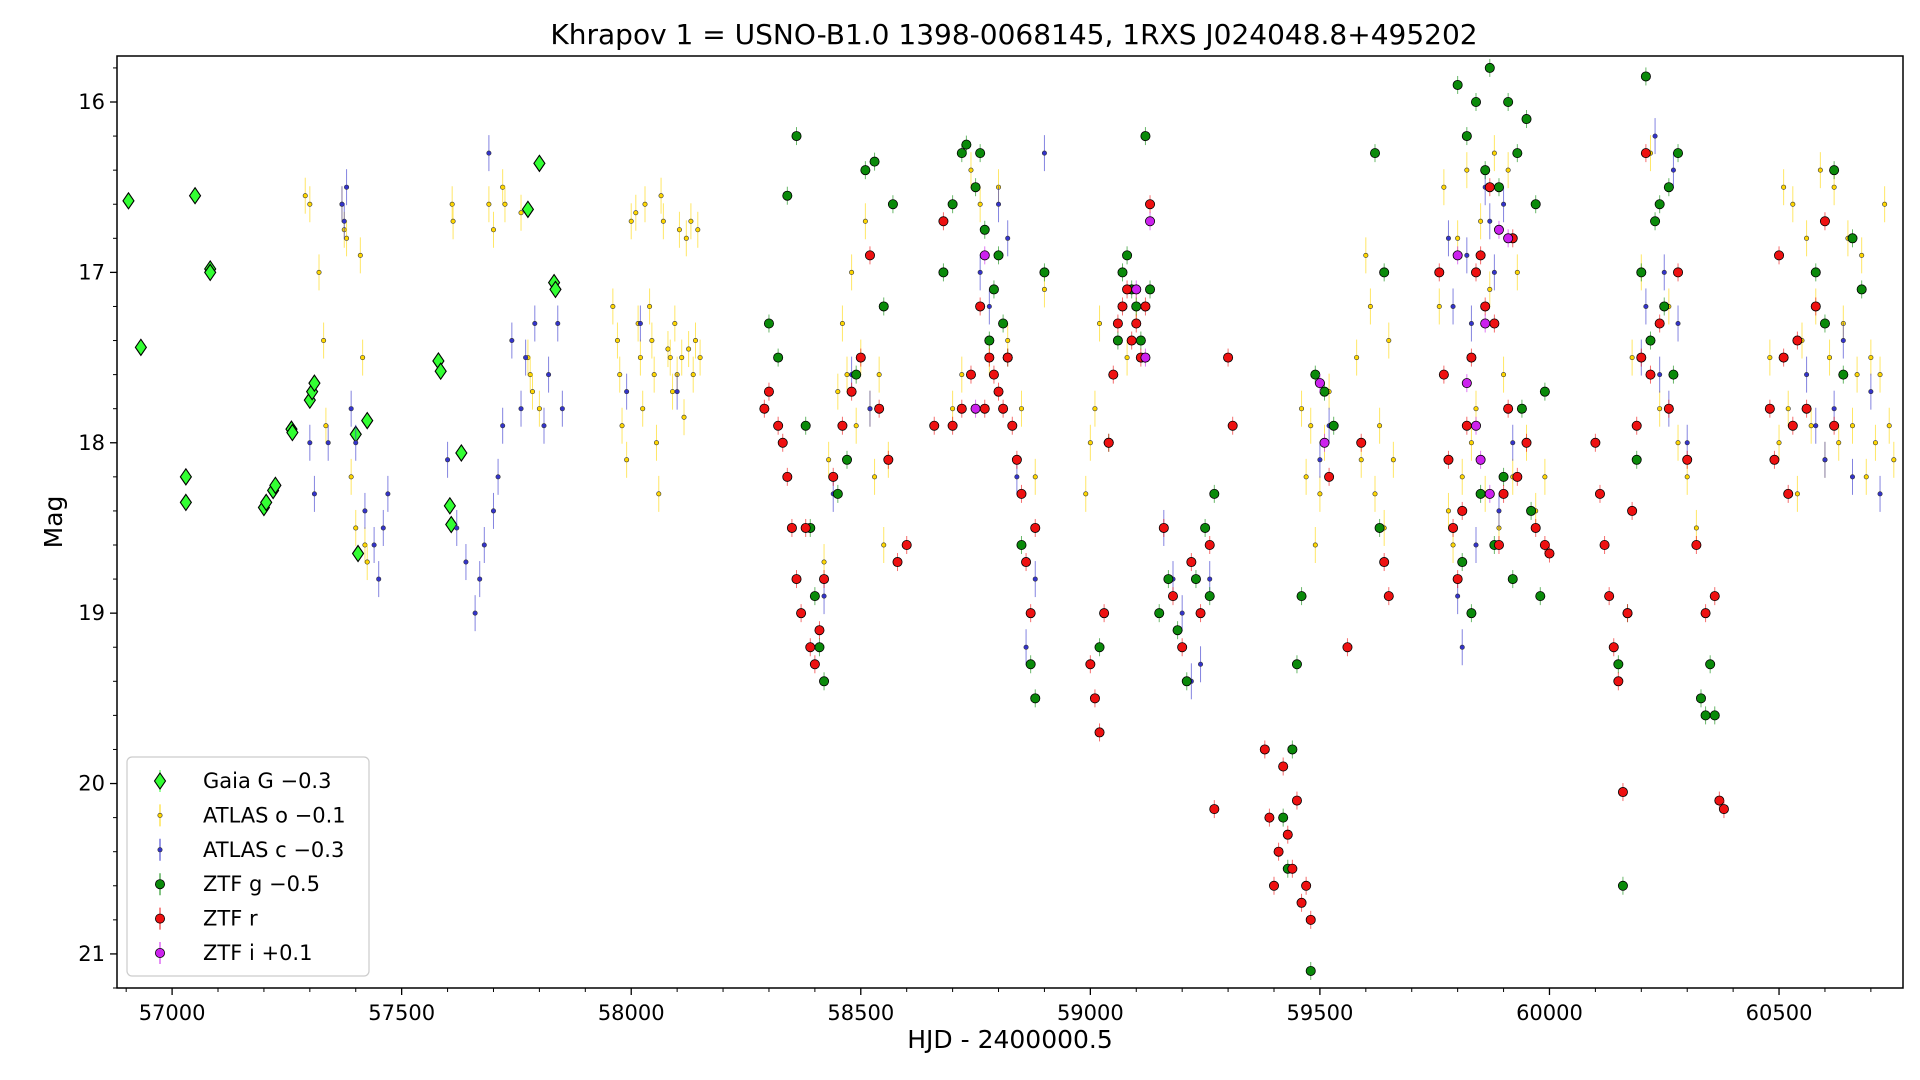 Image resolution: width=1920 pixels, height=1080 pixels. Describe the element at coordinates (91, 784) in the screenshot. I see `y-tick-label: 20` at that location.